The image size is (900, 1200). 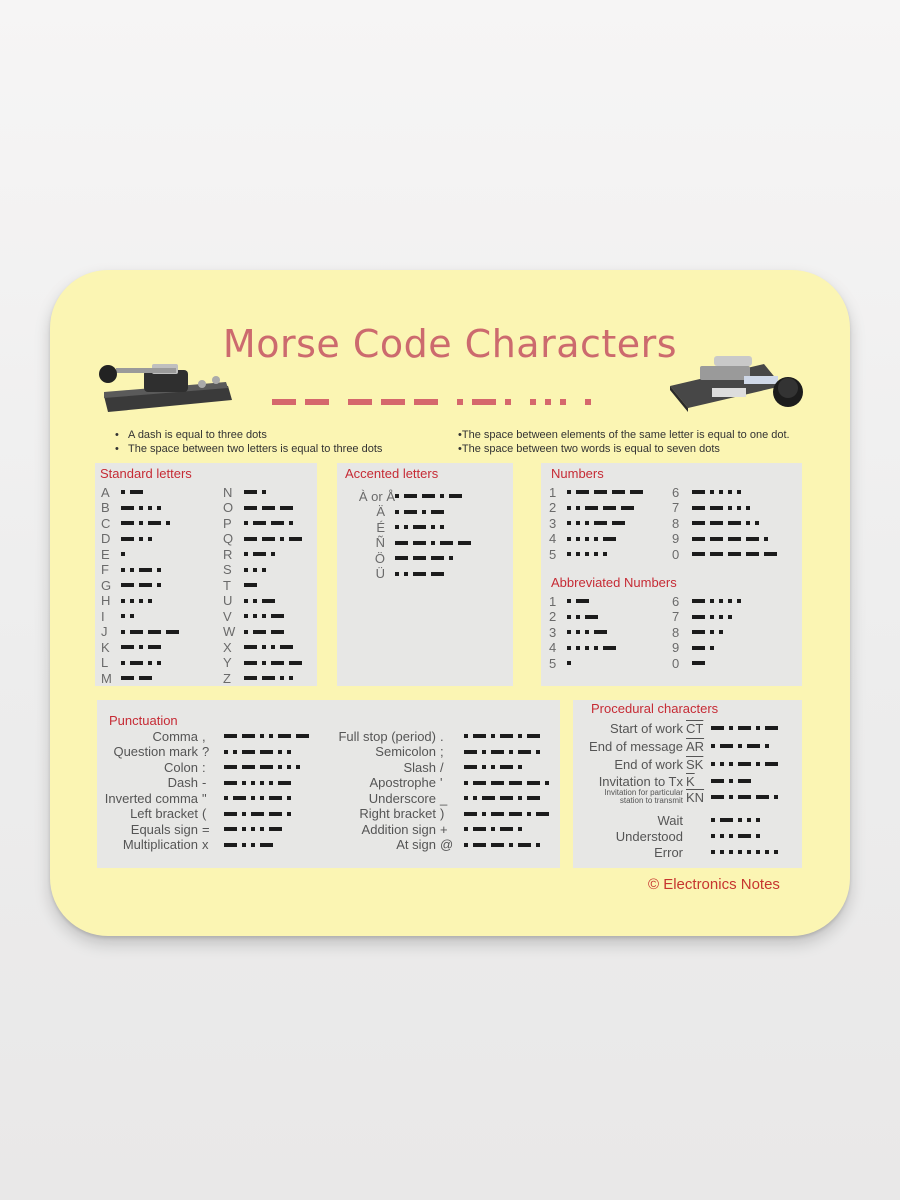 I want to click on procedural-label: Error, so click(x=638, y=852).